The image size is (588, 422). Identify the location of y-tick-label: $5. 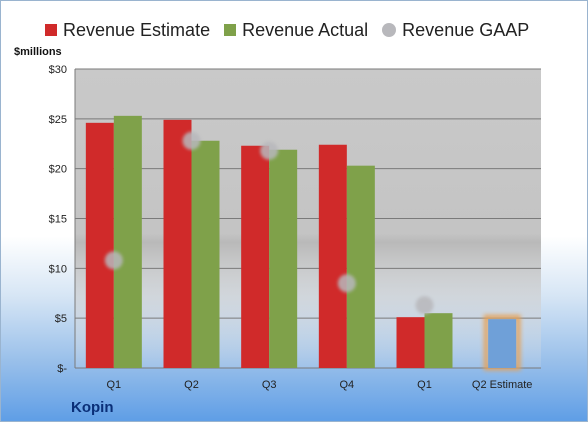
(61, 319).